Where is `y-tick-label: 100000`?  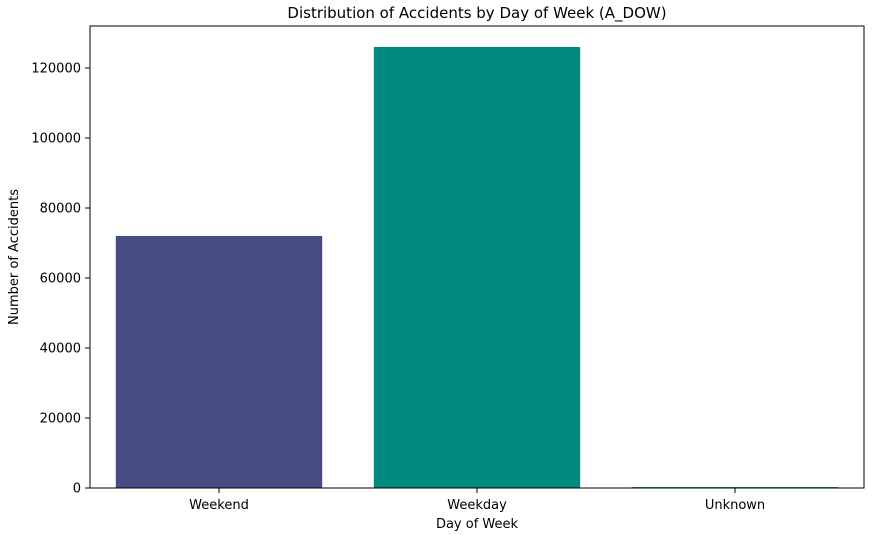
y-tick-label: 100000 is located at coordinates (56, 139).